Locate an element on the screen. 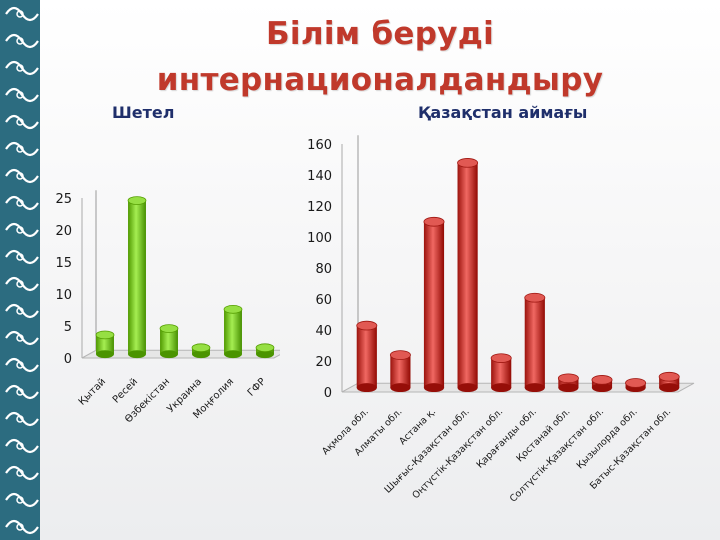 The height and width of the screenshot is (540, 720). kz-y-tick-label: 120 is located at coordinates (319, 207).